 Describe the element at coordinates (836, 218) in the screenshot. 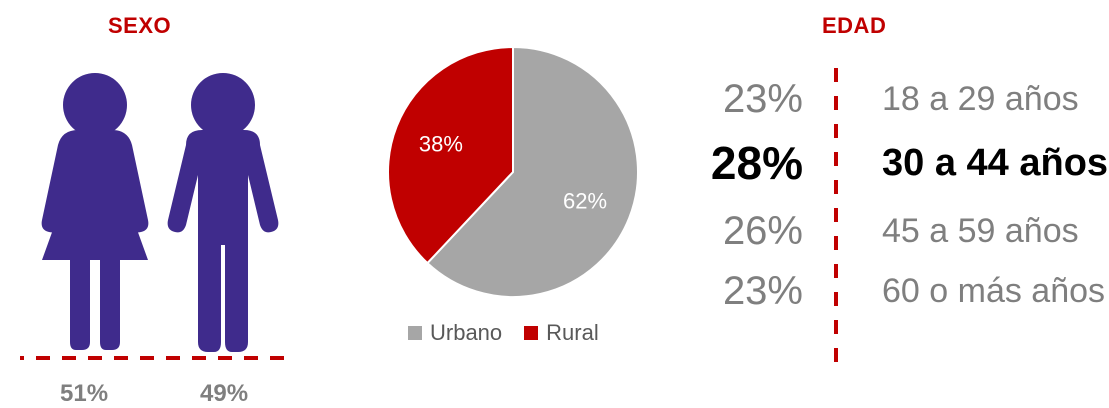

I see `edad-divider` at that location.